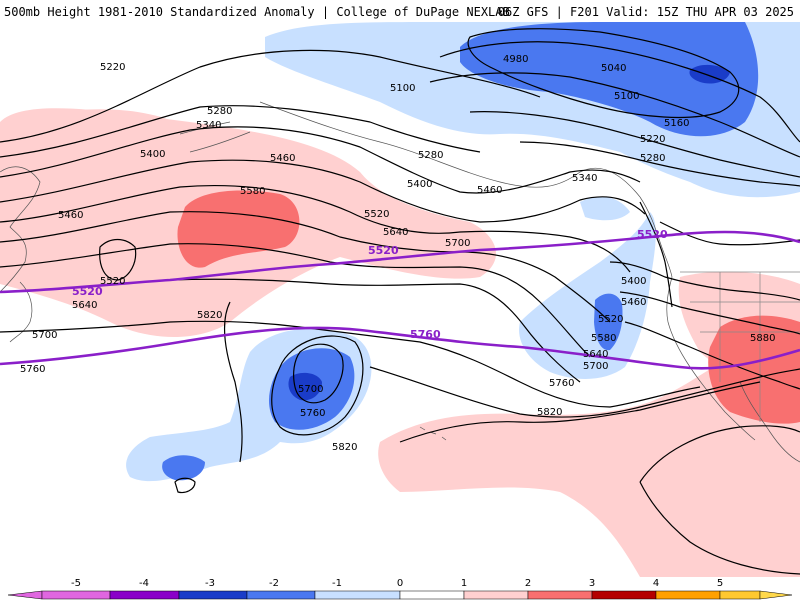 Image resolution: width=800 pixels, height=600 pixels. I want to click on core-negative-anomaly-canada, so click(709, 74).